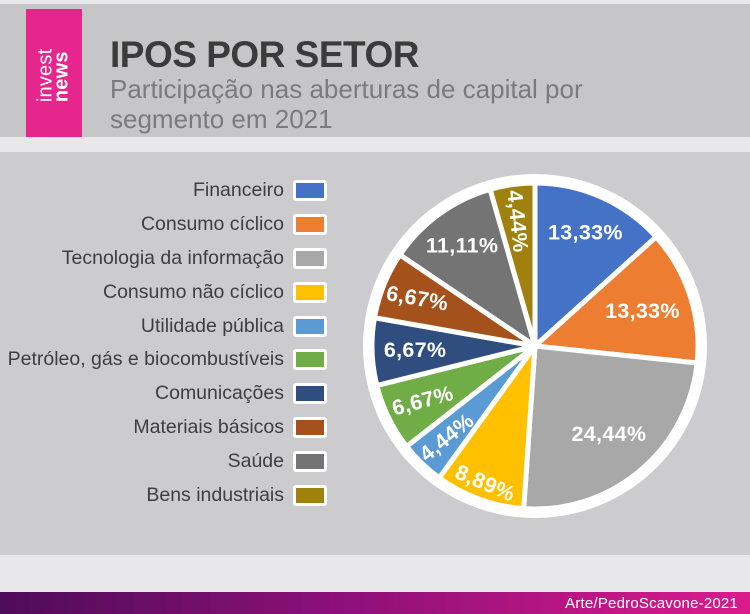  I want to click on legend-item-3: Consumo não cíclico, so click(166, 292).